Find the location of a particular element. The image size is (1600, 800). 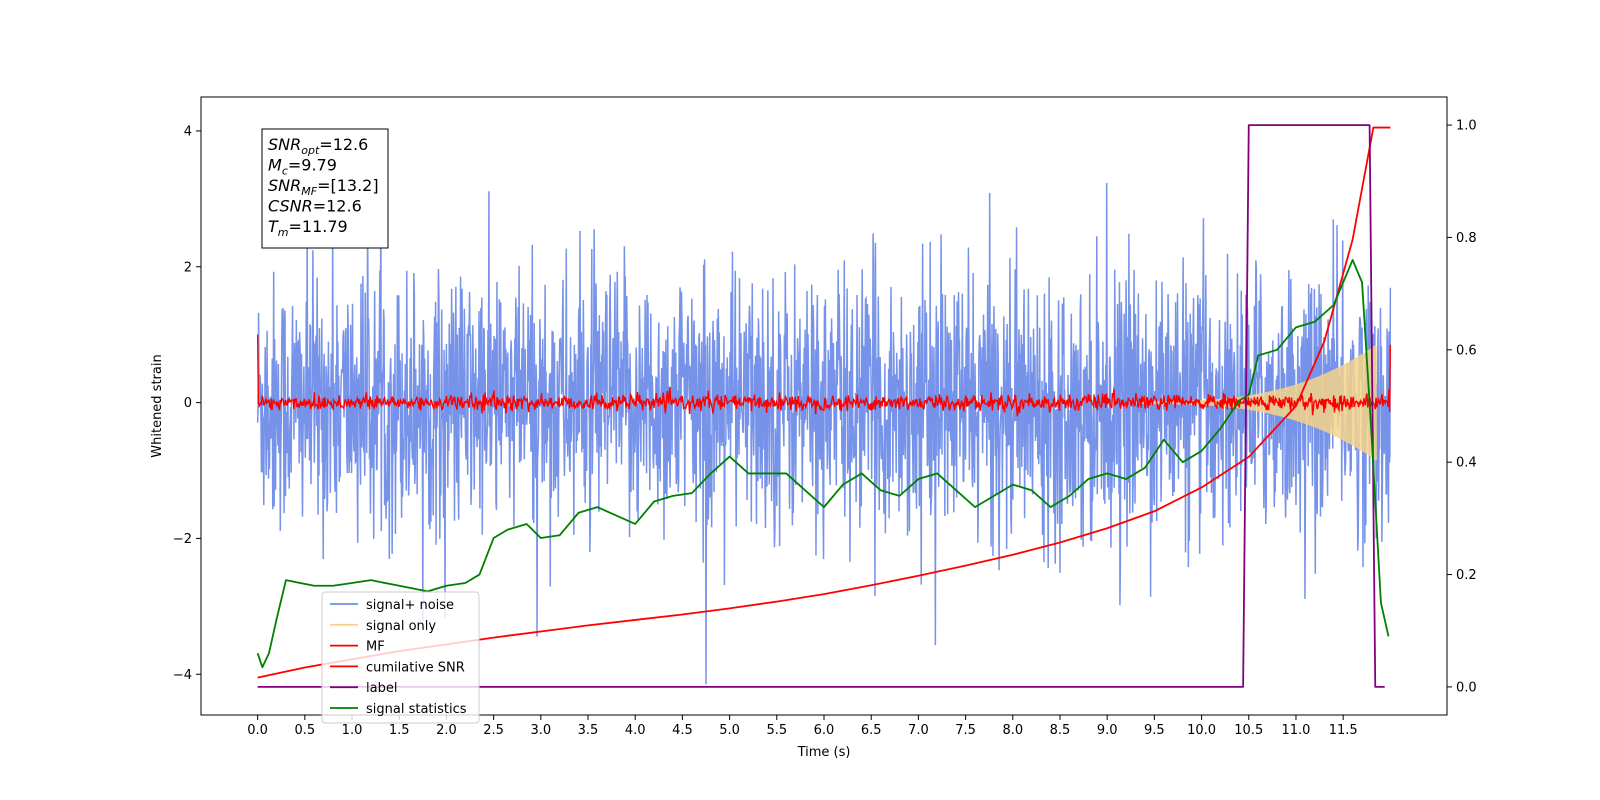

y2-tick-label: 0.4 is located at coordinates (1466, 463).